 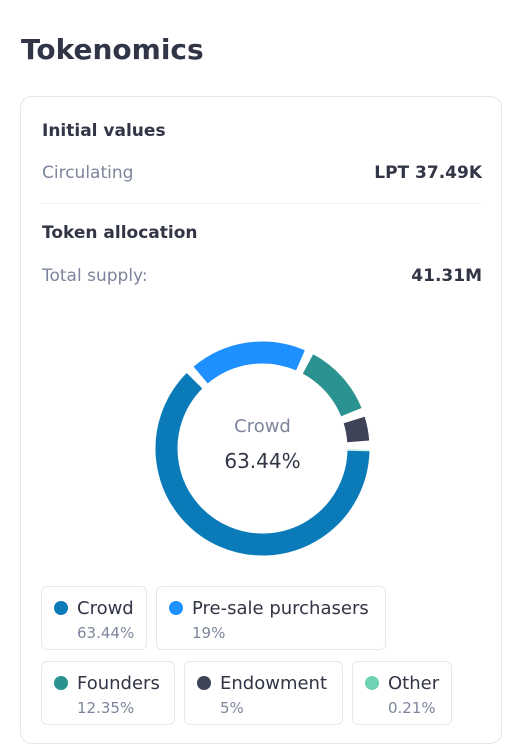 I want to click on legend-item-pre-sale: Pre-sale purchasers 19%, so click(x=271, y=618).